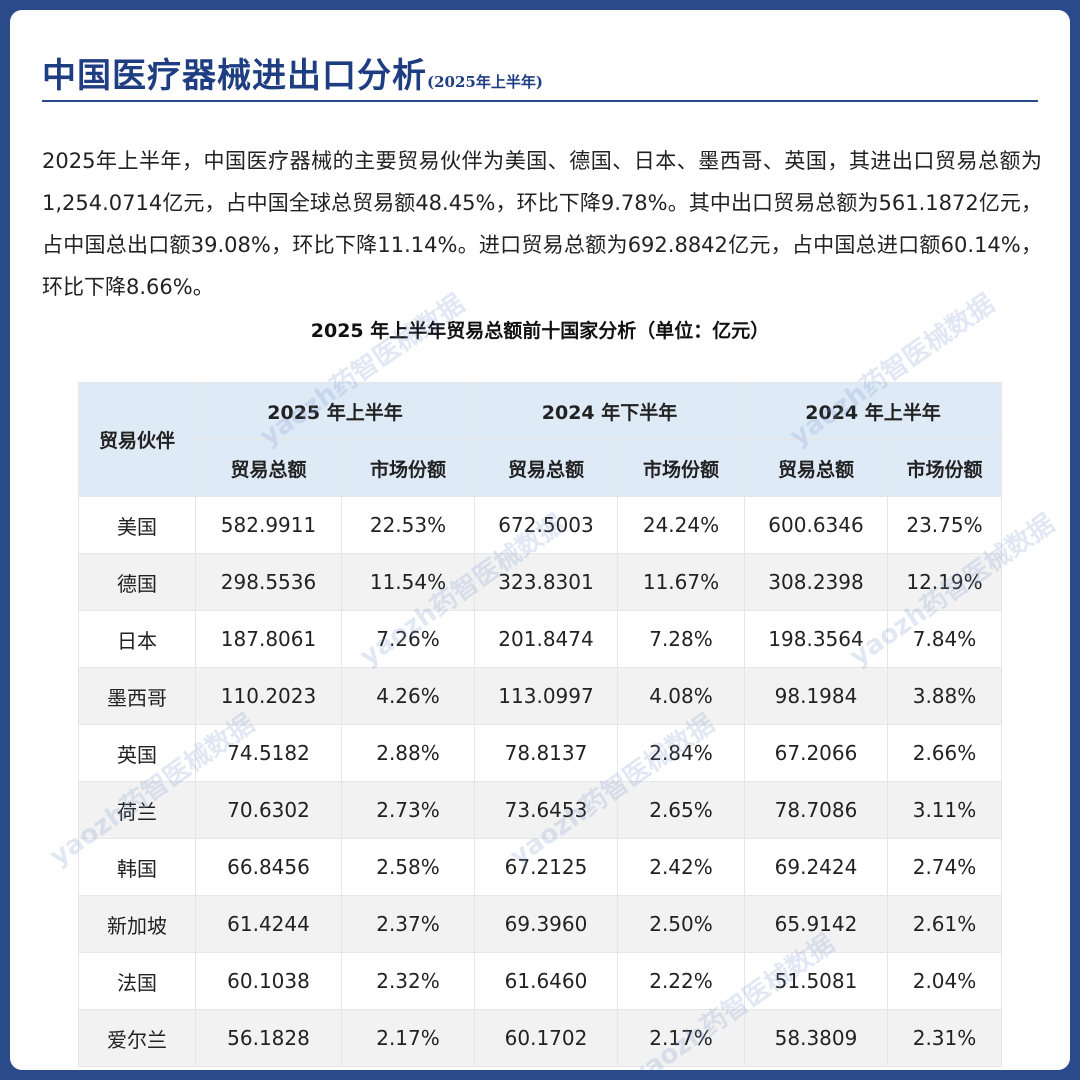 The width and height of the screenshot is (1080, 1080). I want to click on table-title: 2025 年上半年贸易总额前十国家分析（单位：亿元）, so click(540, 331).